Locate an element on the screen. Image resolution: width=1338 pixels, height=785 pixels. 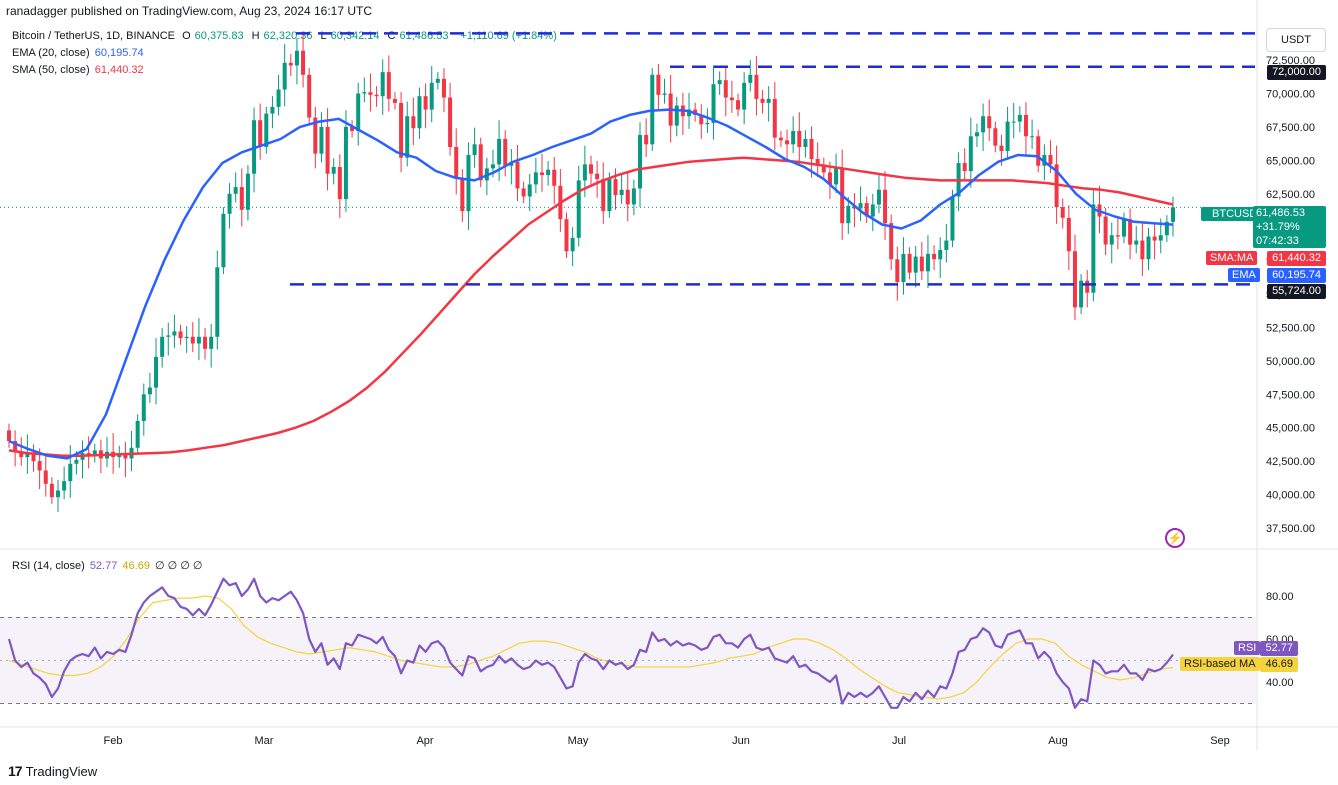
symbol-title: Bitcoin / TetherUS, 1D, BINANCE is located at coordinates (94, 36).